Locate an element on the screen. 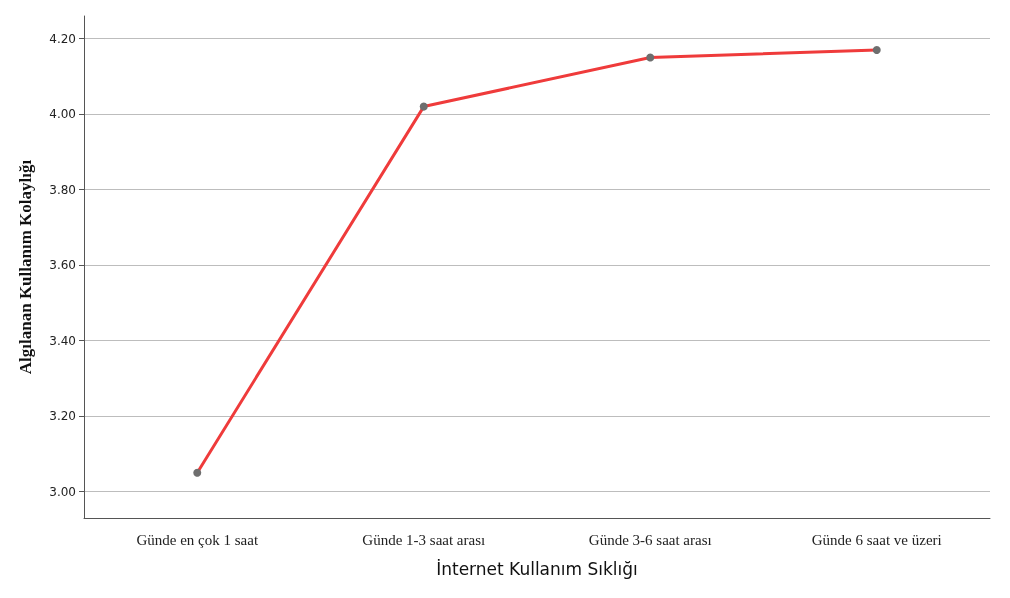 This screenshot has width=1010, height=598. y-tick-label: 3.00 is located at coordinates (62, 491).